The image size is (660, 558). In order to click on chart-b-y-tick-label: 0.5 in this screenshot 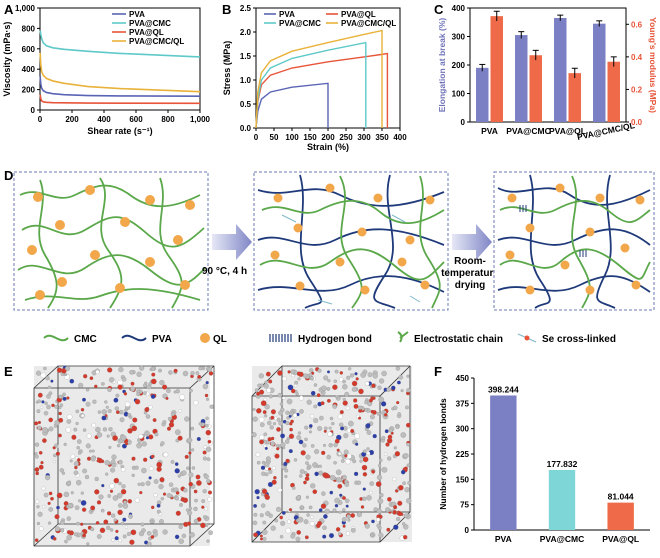, I will do `click(246, 104)`.